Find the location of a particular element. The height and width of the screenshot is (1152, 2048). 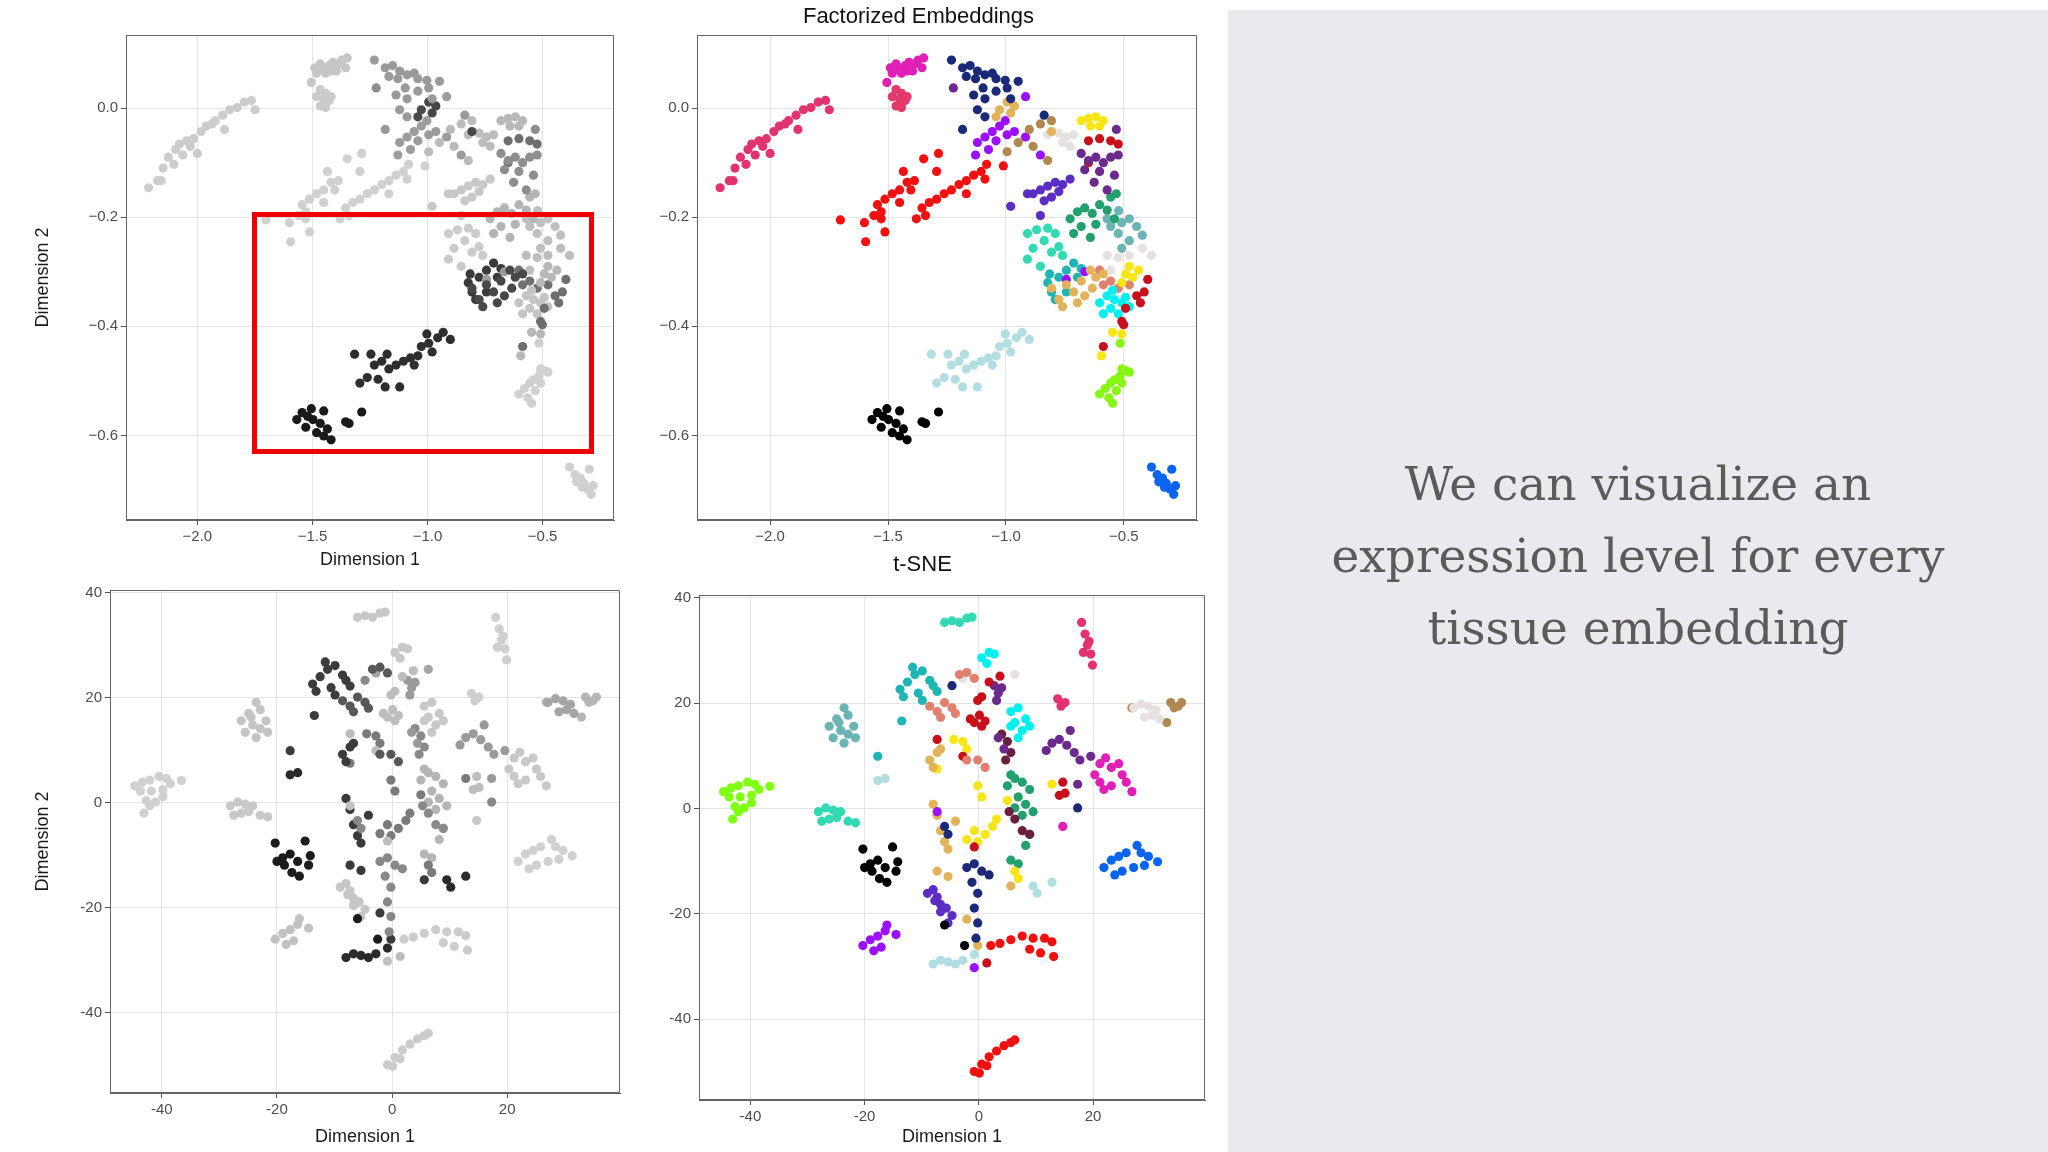

y-tick-label: 0 is located at coordinates (686, 807).